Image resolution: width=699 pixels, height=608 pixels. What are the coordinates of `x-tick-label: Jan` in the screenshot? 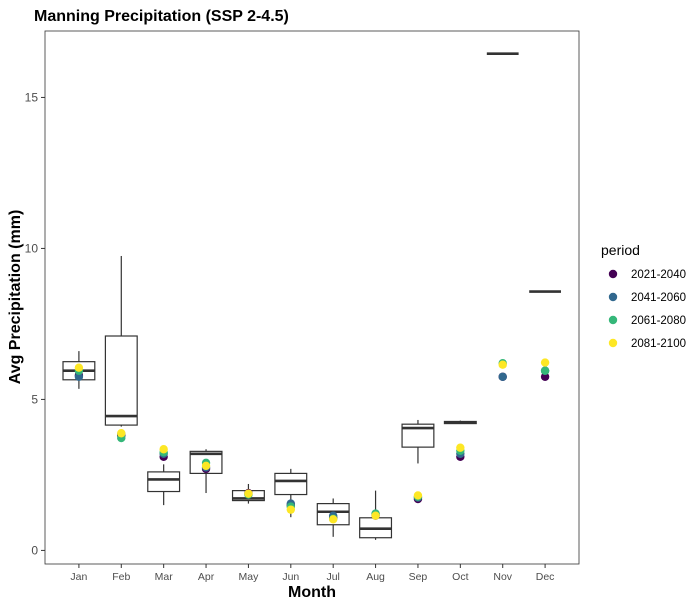 It's located at (78, 577).